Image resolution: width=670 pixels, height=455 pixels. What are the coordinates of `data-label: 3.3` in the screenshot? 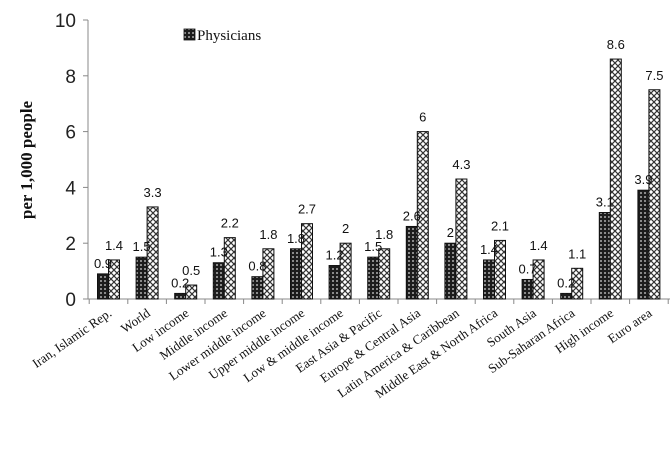 It's located at (153, 192).